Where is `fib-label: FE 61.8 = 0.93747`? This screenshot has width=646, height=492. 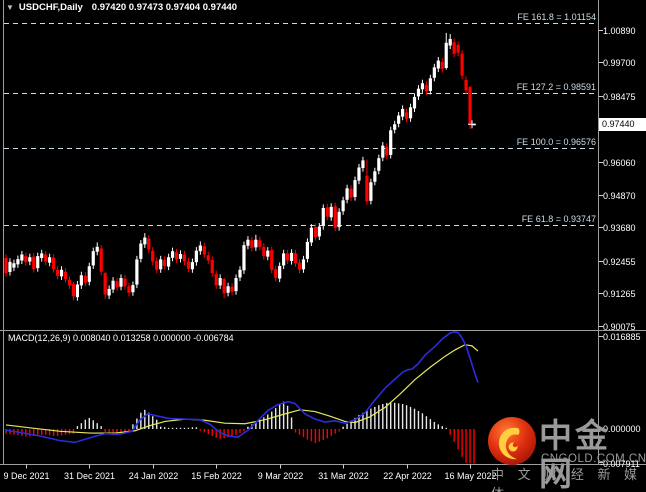 fib-label: FE 61.8 = 0.93747 is located at coordinates (558, 218).